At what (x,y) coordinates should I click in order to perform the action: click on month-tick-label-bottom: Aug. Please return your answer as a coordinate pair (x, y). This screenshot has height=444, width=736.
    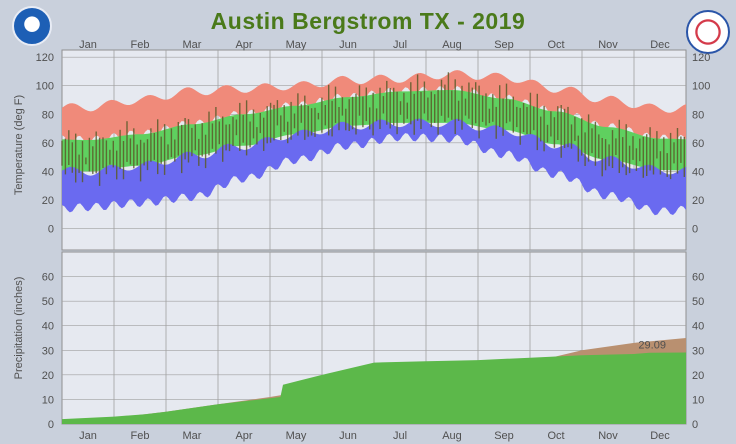
    Looking at the image, I should click on (452, 436).